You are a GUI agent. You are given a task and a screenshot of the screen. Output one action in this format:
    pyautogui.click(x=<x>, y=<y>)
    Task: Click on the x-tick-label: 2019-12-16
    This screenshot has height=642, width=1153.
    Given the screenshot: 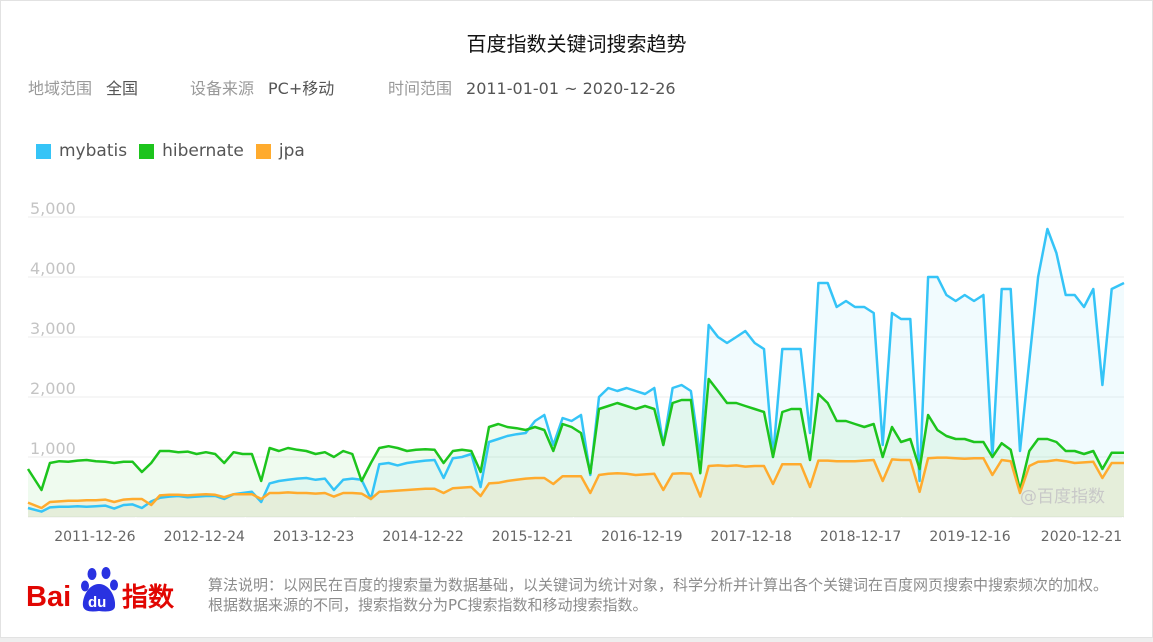 What is the action you would take?
    pyautogui.click(x=969, y=537)
    